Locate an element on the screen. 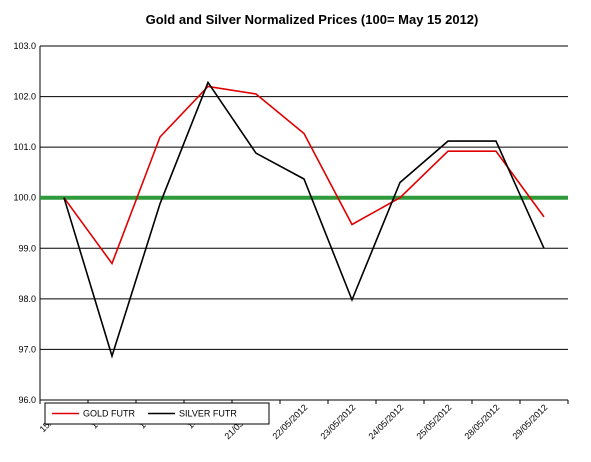 The width and height of the screenshot is (591, 462). x-tick-label: 29/05/2012 is located at coordinates (529, 421).